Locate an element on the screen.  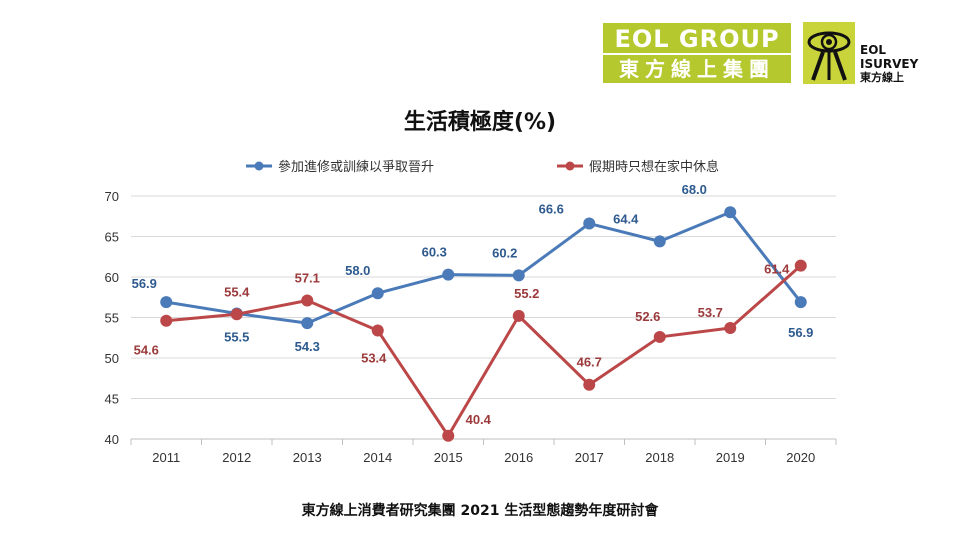
data-label: 53.4 is located at coordinates (374, 357).